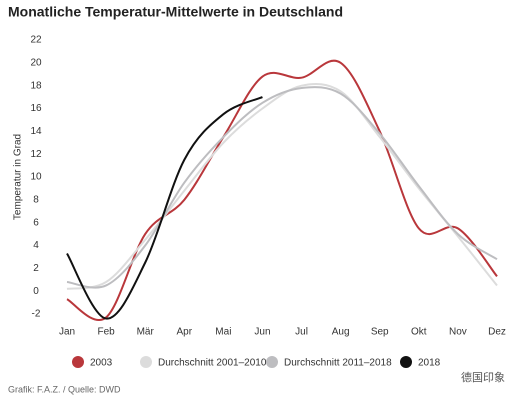  Describe the element at coordinates (36, 245) in the screenshot. I see `y-tick-label: 4` at that location.